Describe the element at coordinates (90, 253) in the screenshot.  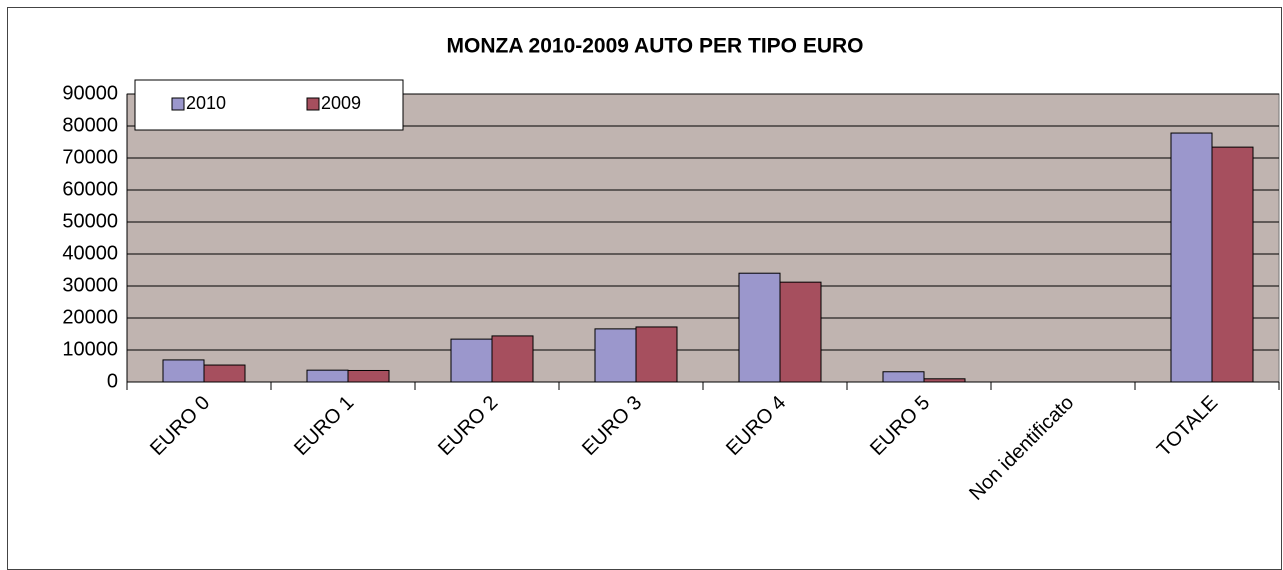
I see `y-tick-label: 40000` at that location.